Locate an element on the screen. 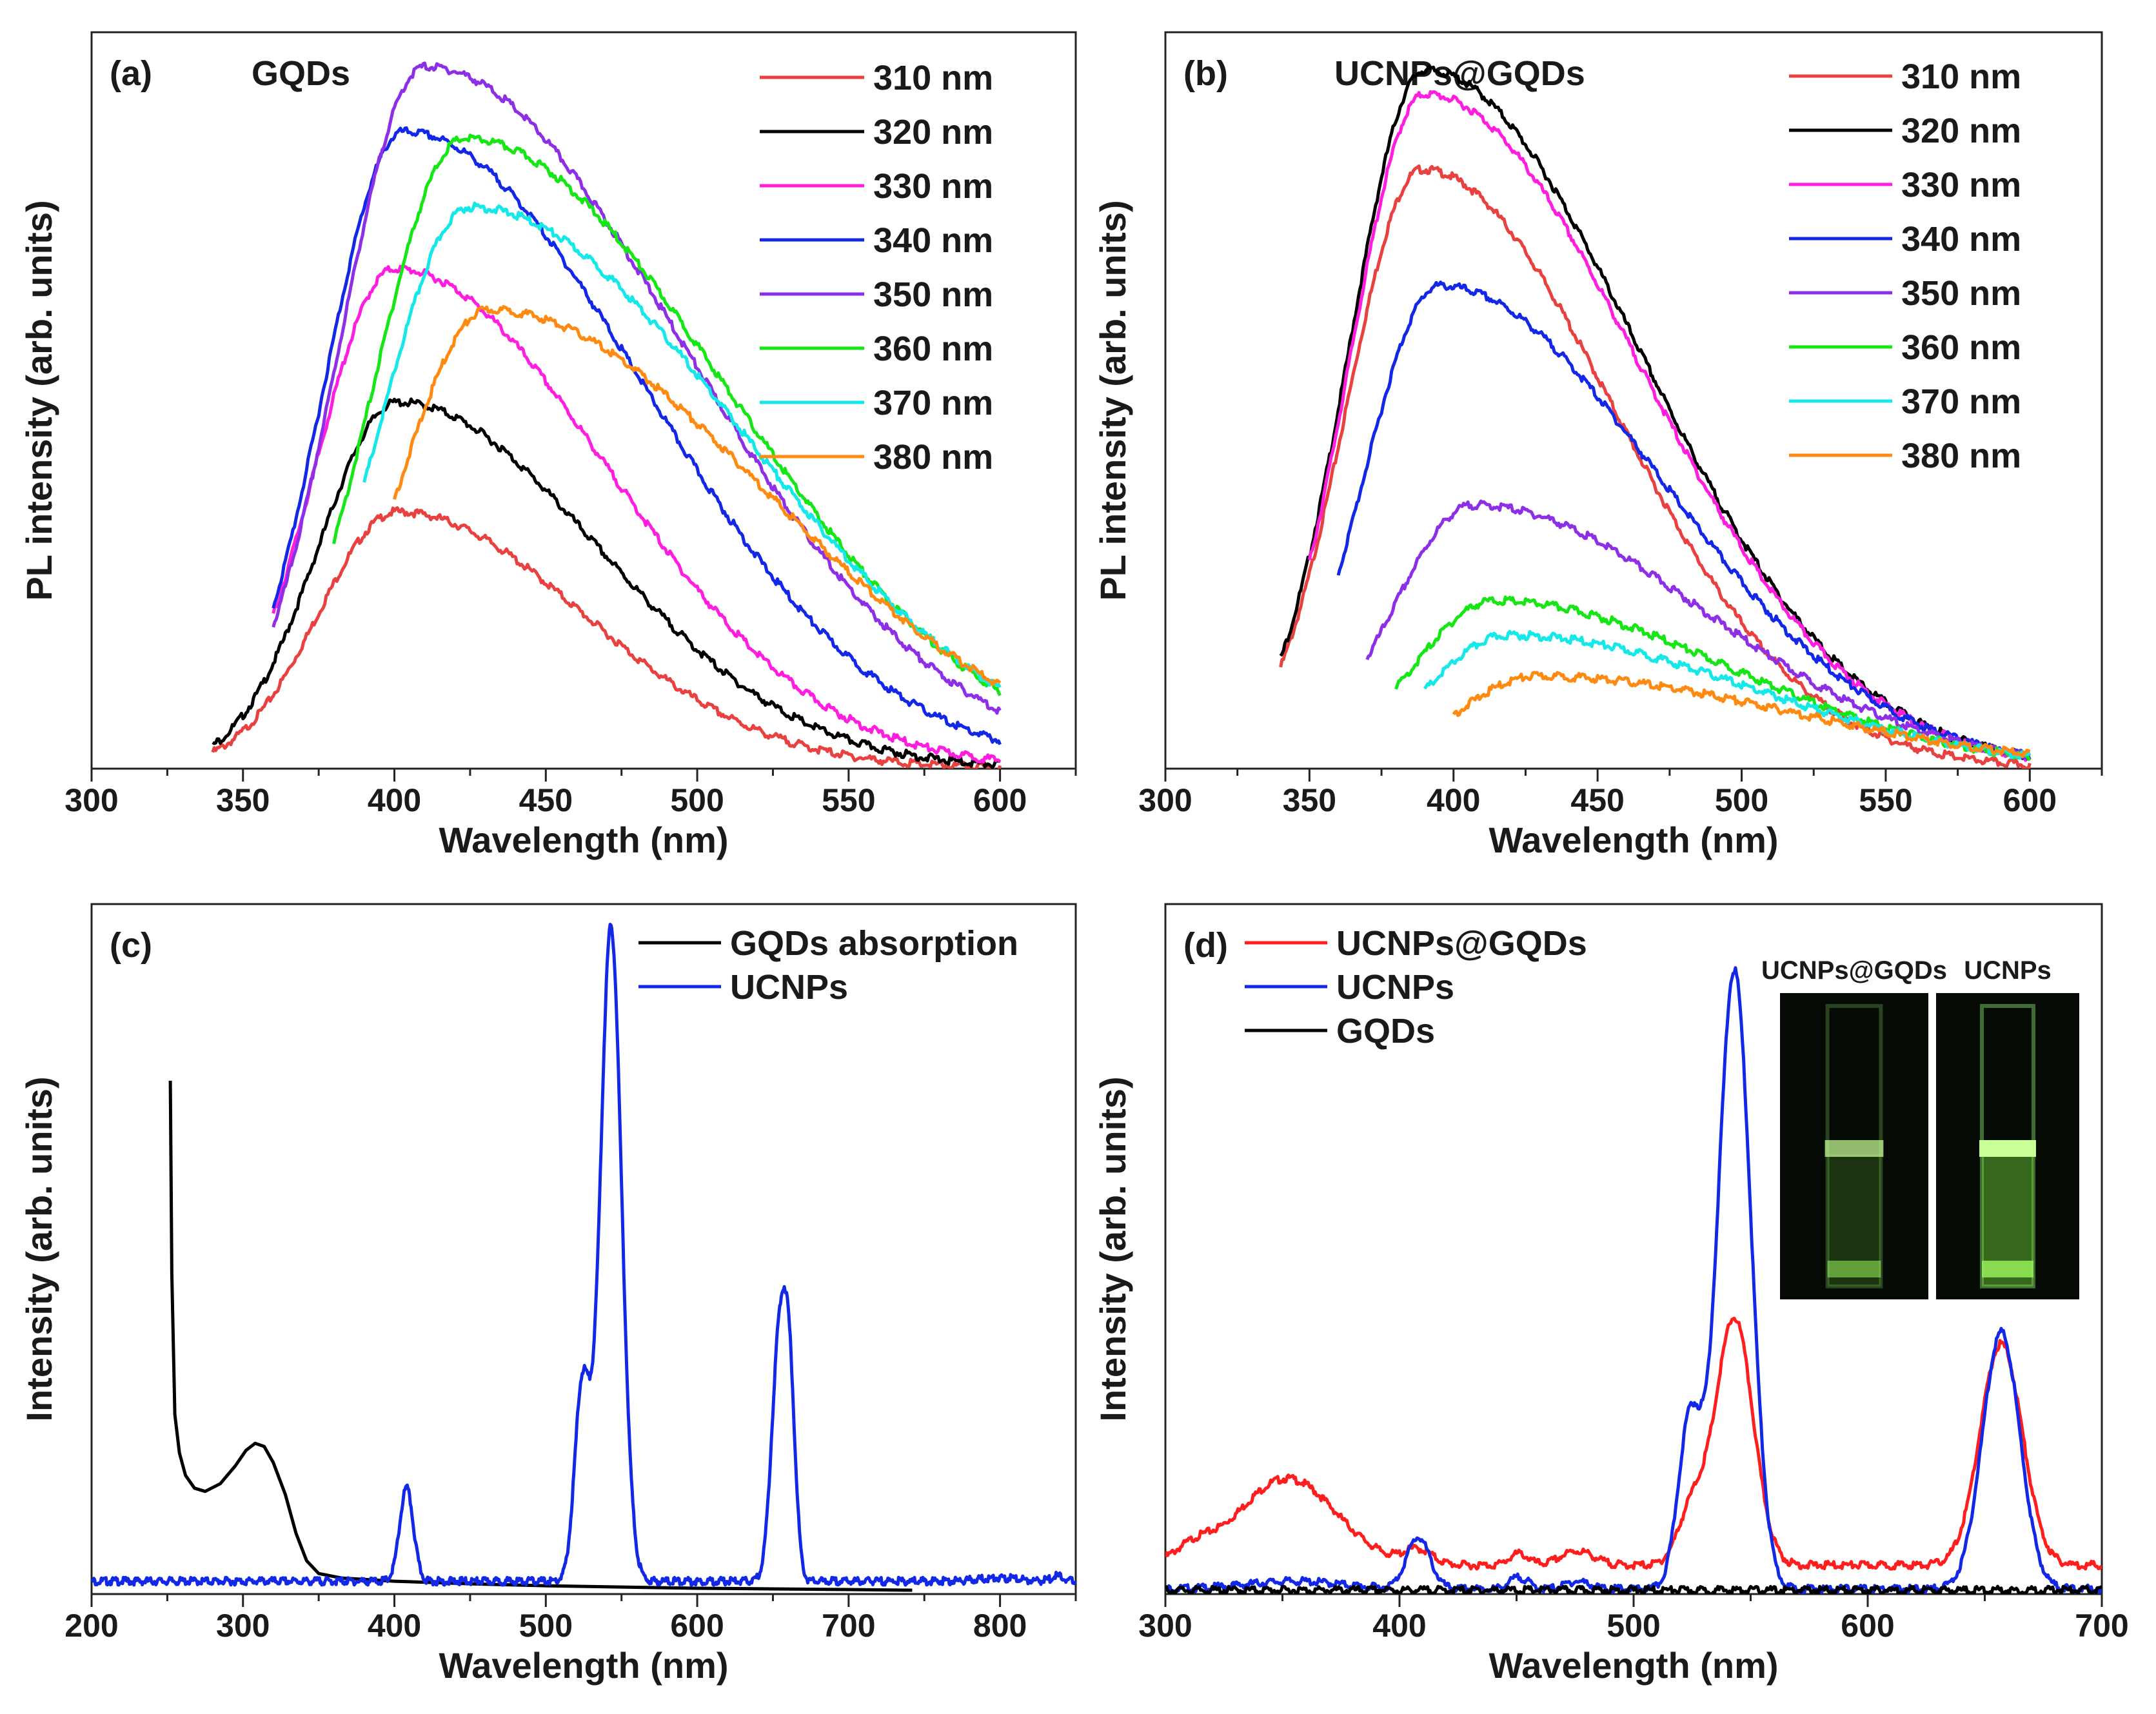  legend-label: UCNPs@GQDs is located at coordinates (1461, 943).